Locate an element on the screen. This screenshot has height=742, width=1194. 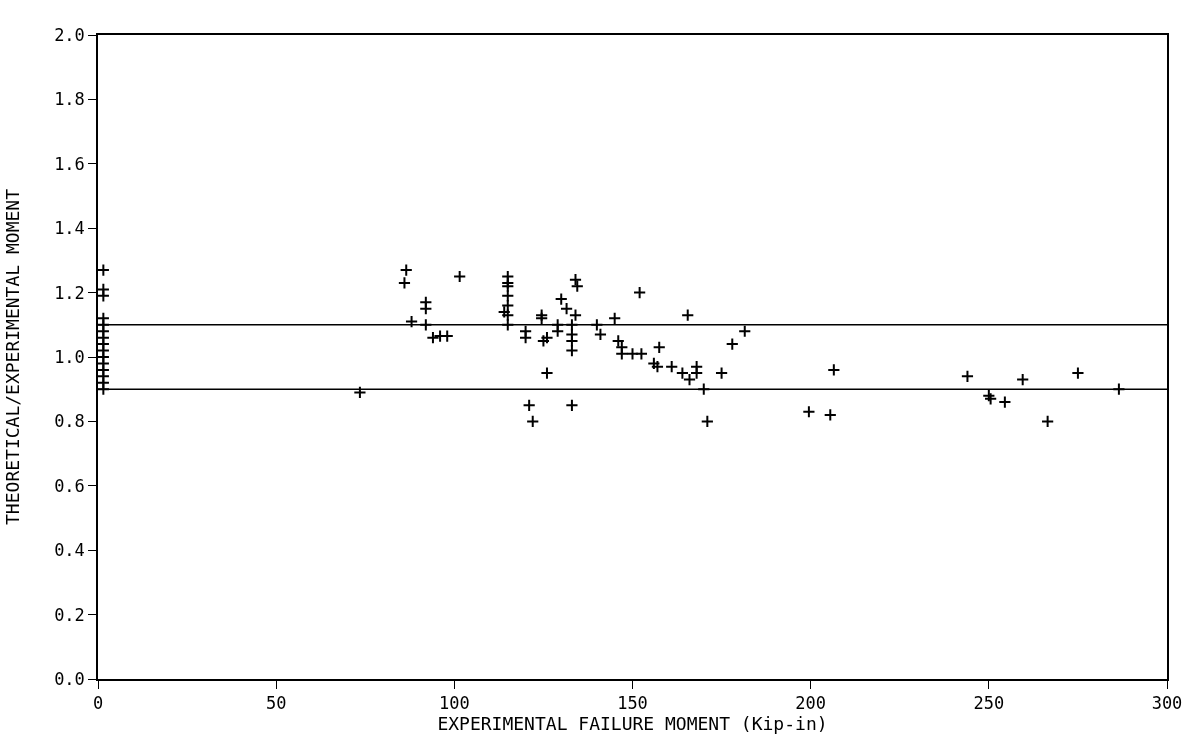
y-tick-label: 0.2 is located at coordinates (69, 614).